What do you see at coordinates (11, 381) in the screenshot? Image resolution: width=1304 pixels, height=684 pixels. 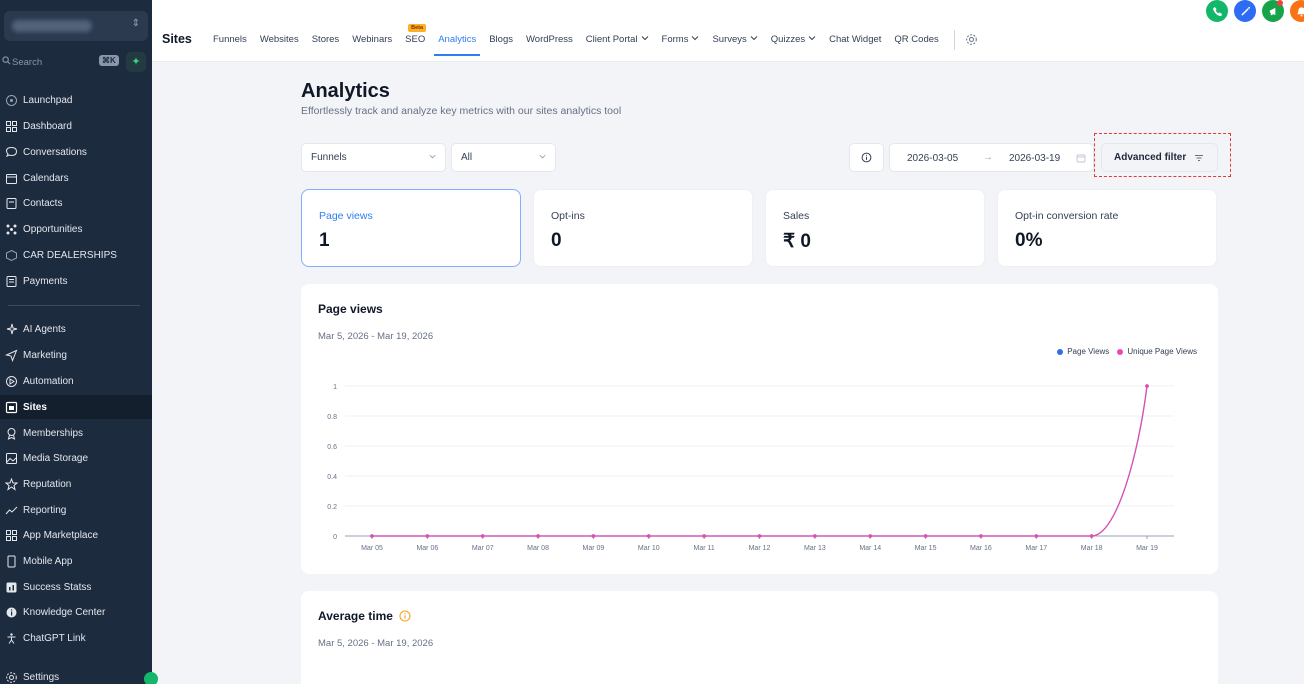 I see `automation-icon` at bounding box center [11, 381].